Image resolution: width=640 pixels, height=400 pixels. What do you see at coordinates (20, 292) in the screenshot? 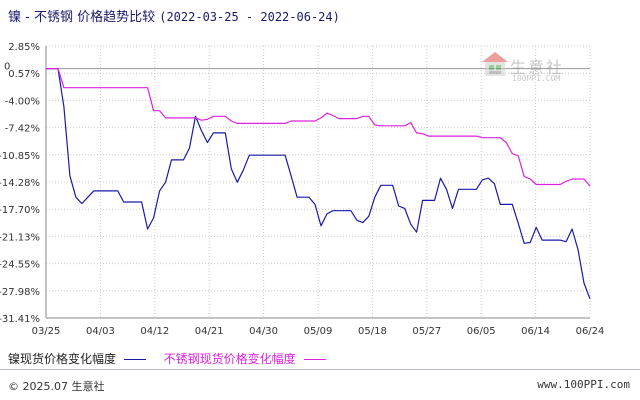
I see `y-tick-label: -27.98%` at bounding box center [20, 292].